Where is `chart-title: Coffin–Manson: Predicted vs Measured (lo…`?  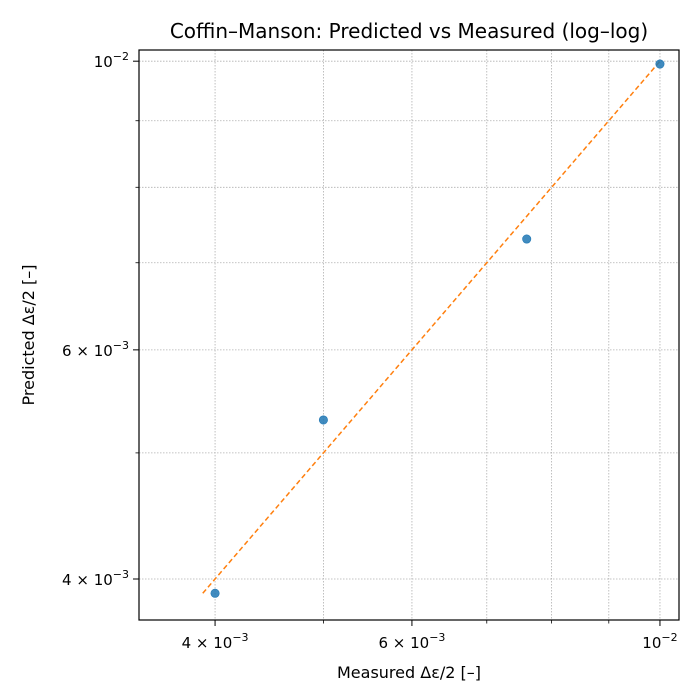 chart-title: Coffin–Manson: Predicted vs Measured (lo… is located at coordinates (409, 31).